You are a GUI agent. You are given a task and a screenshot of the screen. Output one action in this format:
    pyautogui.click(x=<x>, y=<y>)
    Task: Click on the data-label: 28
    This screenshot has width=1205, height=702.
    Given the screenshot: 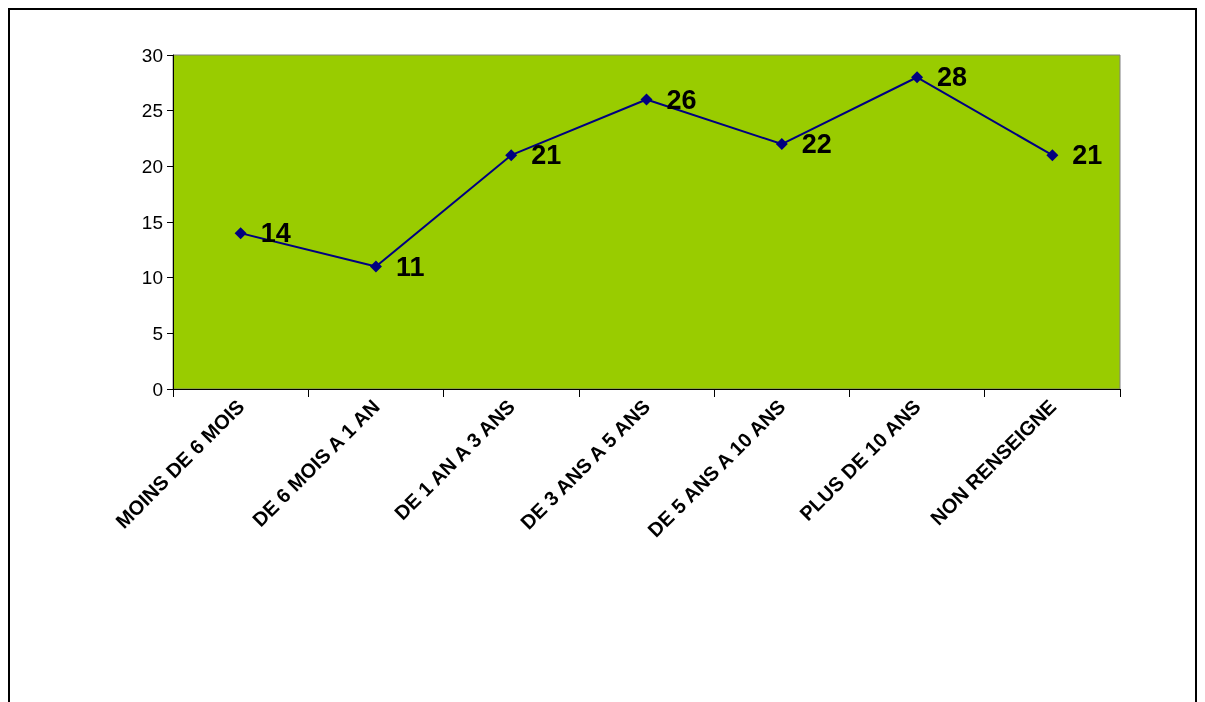 What is the action you would take?
    pyautogui.click(x=952, y=77)
    